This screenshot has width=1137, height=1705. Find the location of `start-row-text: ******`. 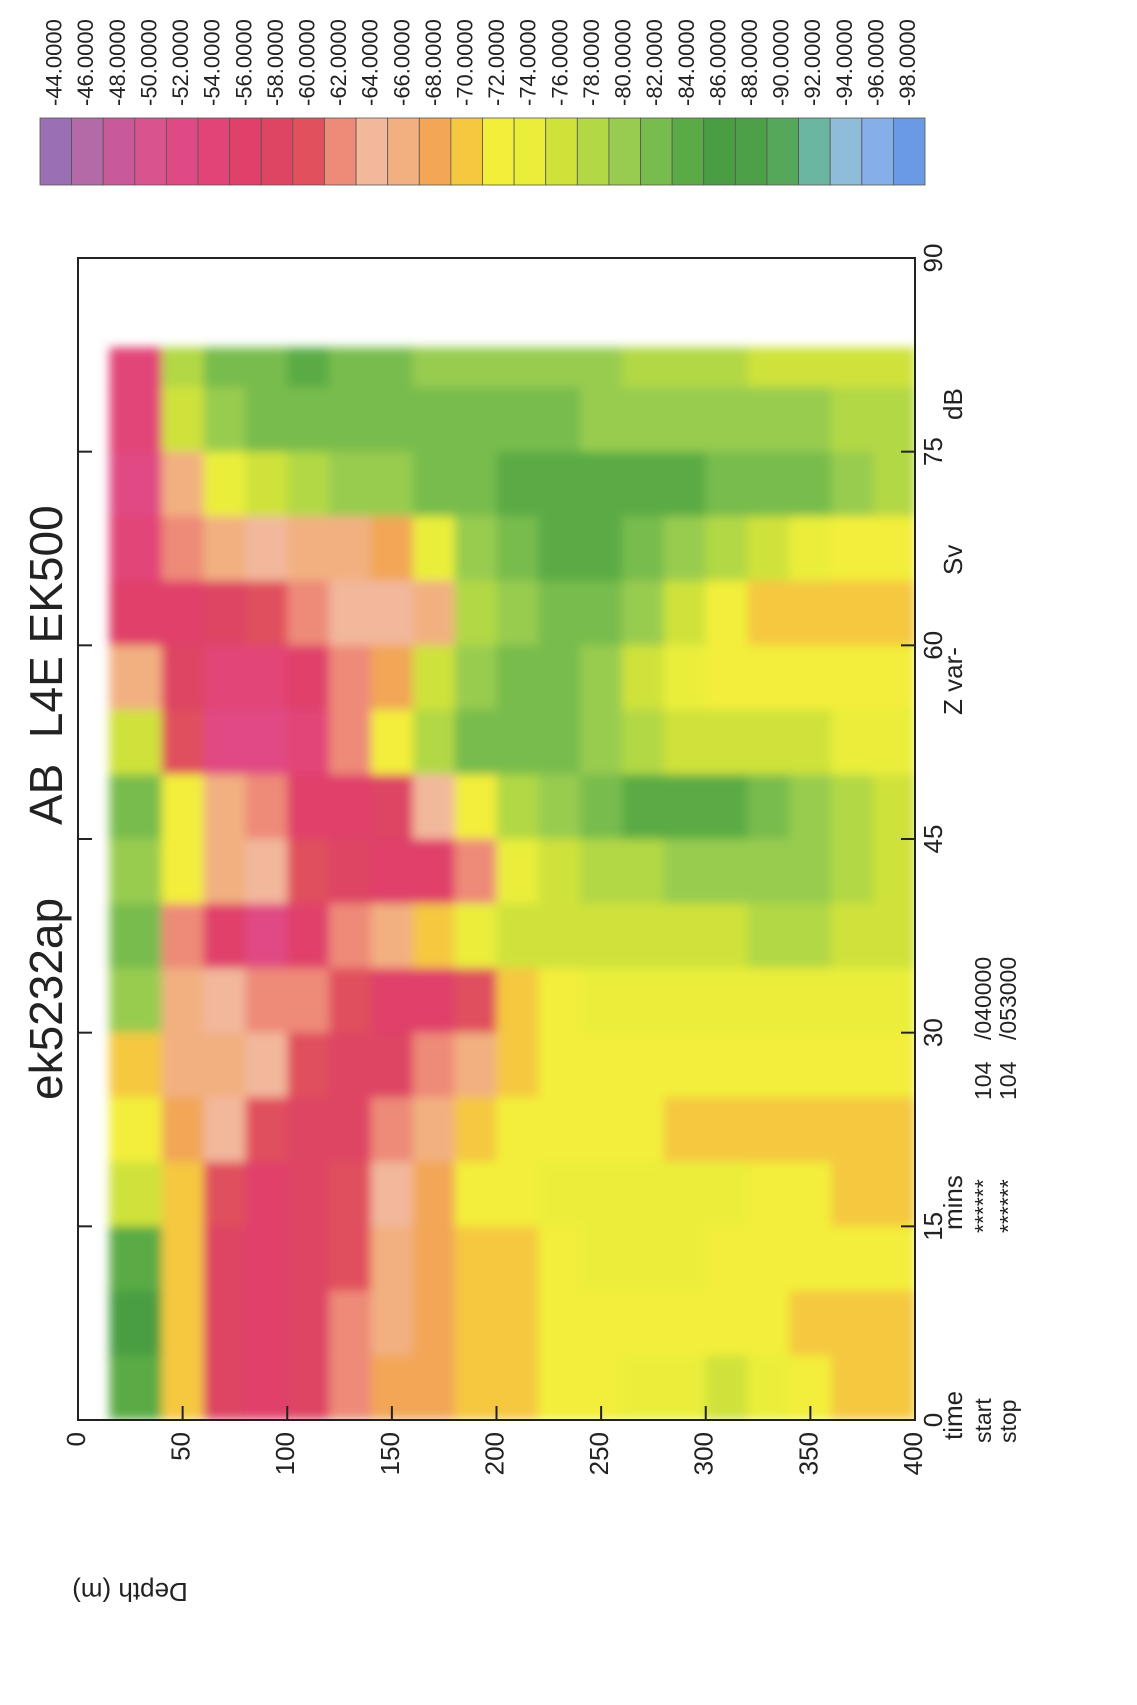

start-row-text: ****** is located at coordinates (983, 1206).